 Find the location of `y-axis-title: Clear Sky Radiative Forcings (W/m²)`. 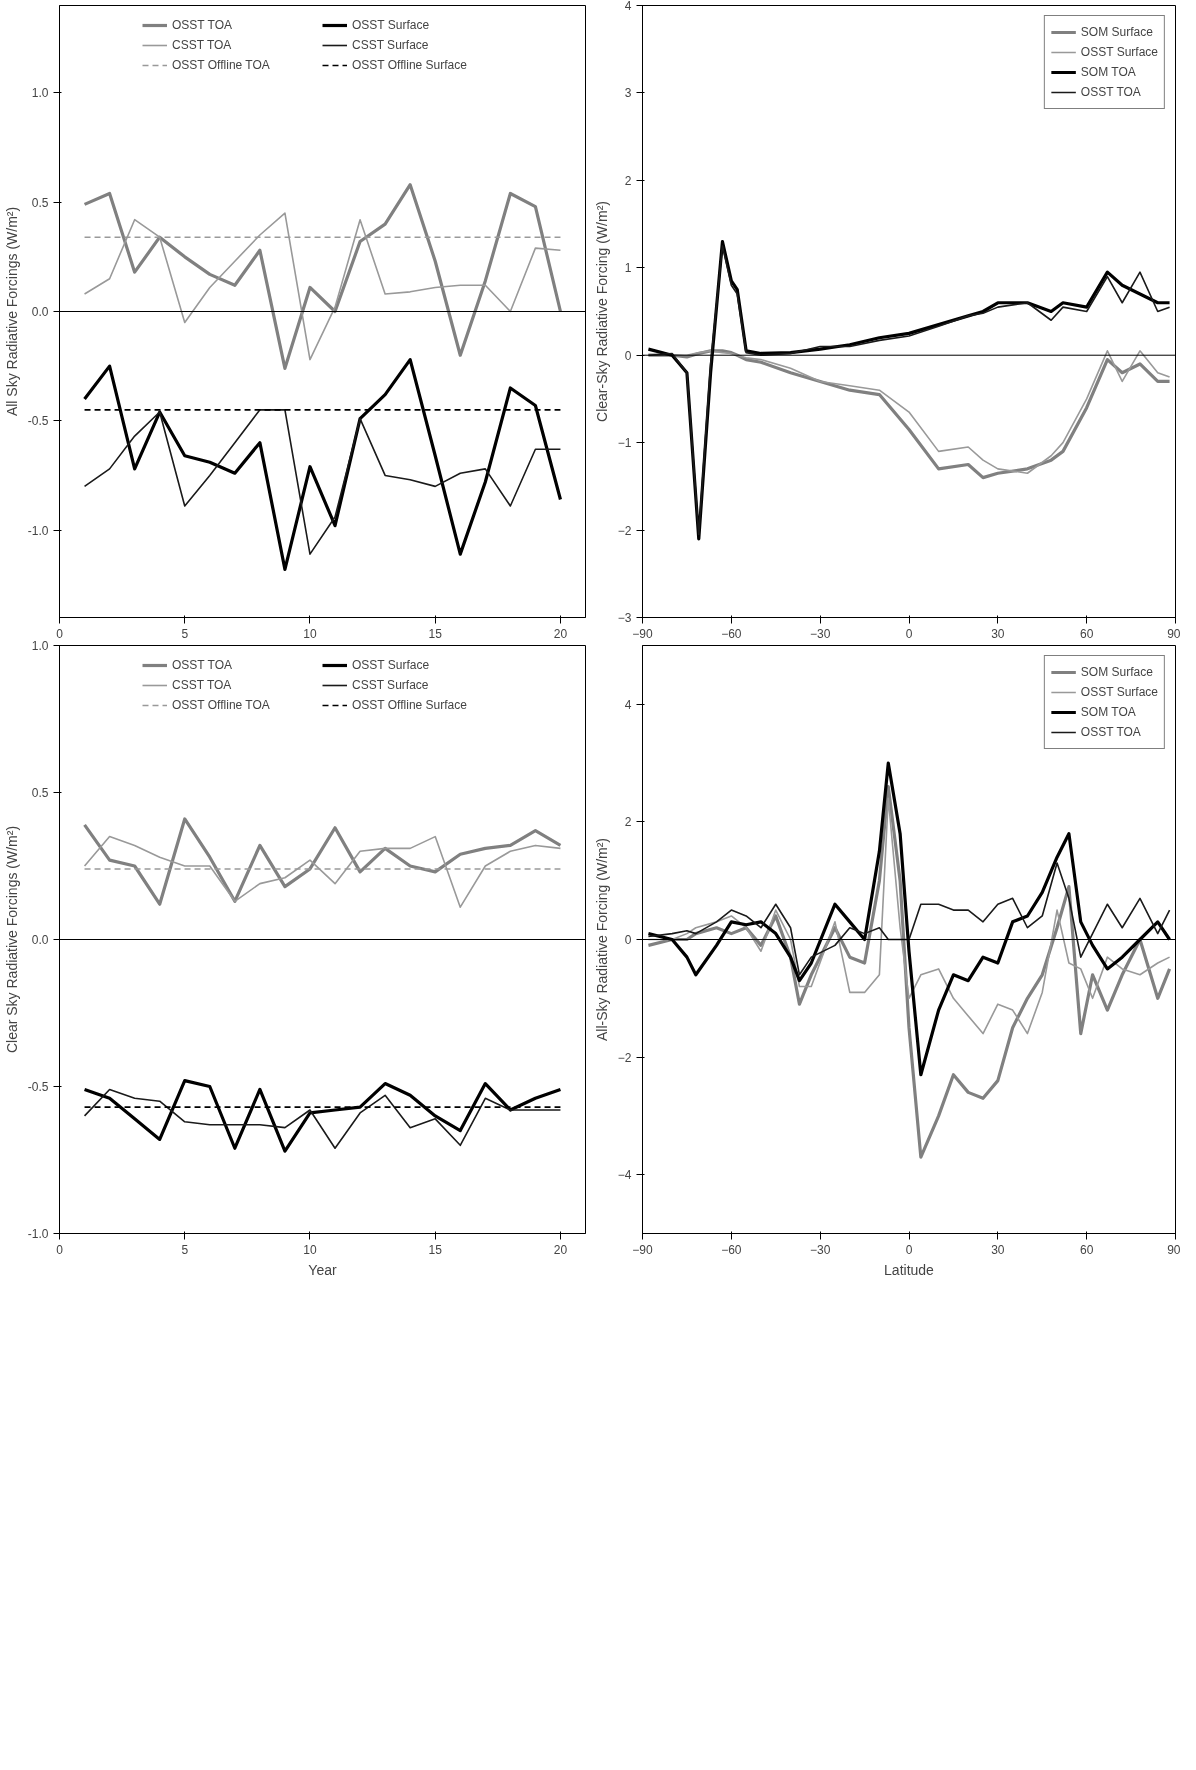

y-axis-title: Clear Sky Radiative Forcings (W/m²) is located at coordinates (11, 939).